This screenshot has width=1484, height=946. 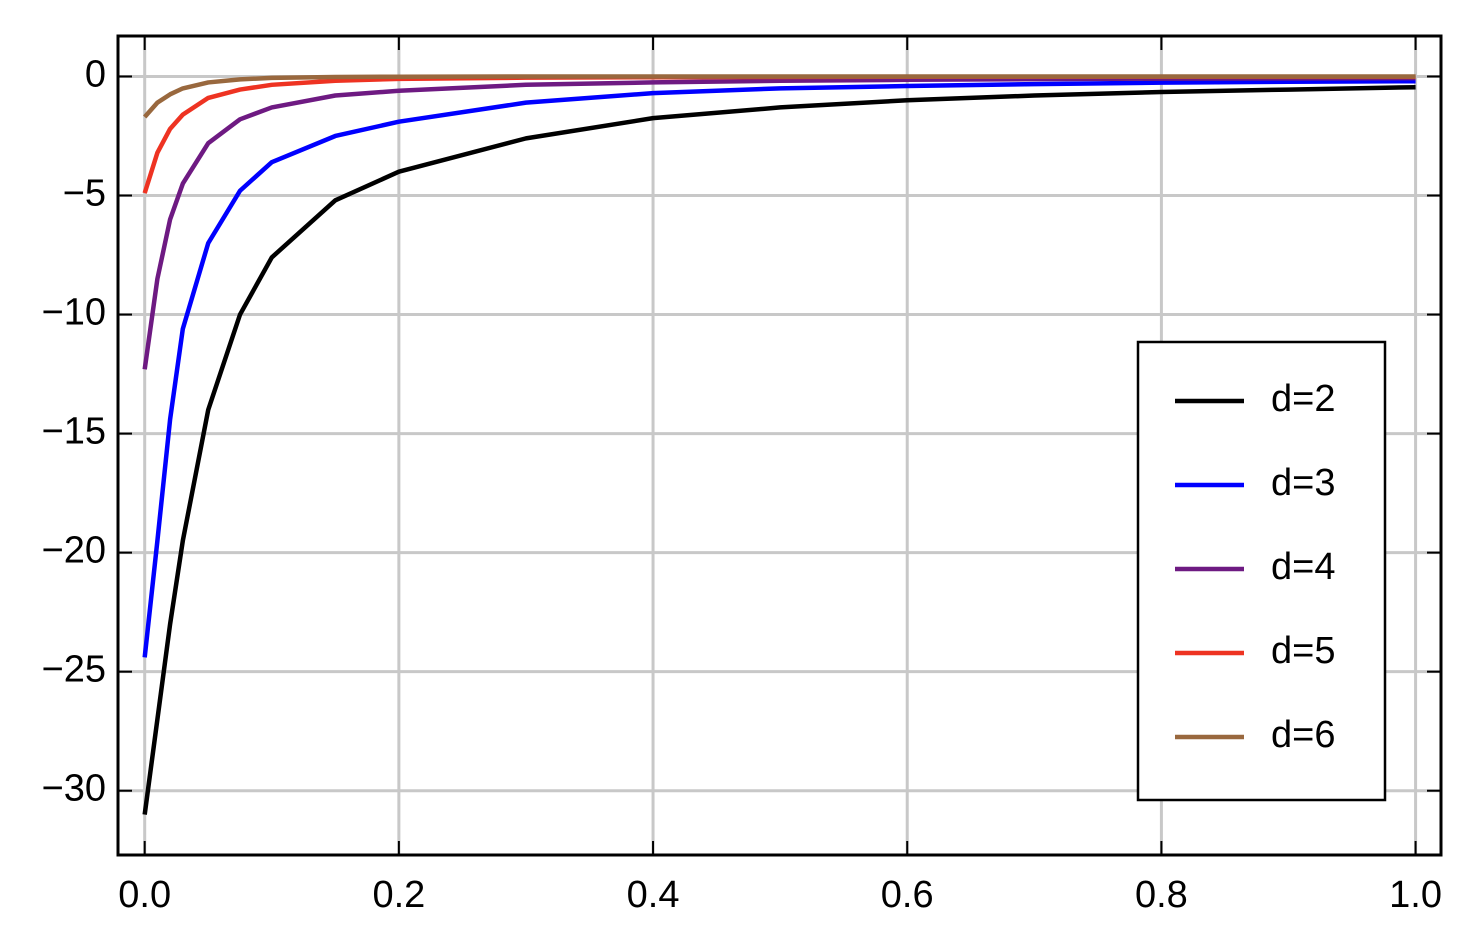 I want to click on y-tick-label: −30, so click(x=74, y=789).